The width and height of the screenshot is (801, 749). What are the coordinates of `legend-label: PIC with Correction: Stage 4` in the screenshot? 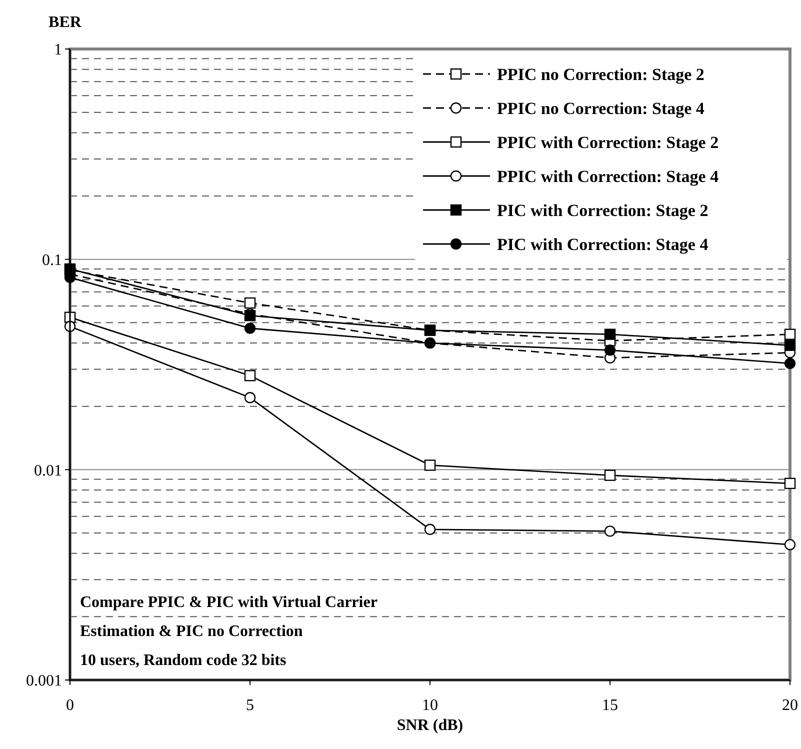 It's located at (603, 244).